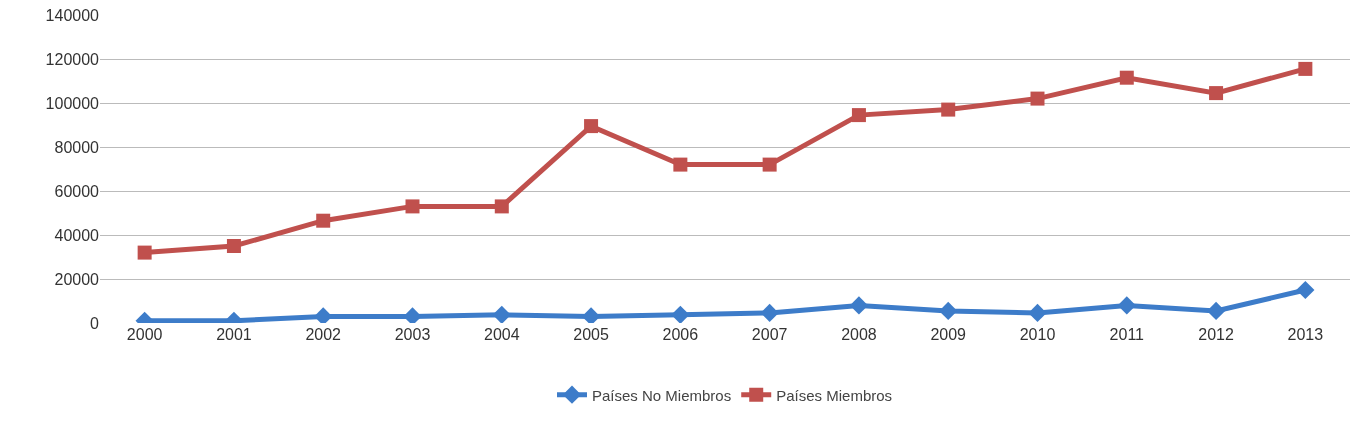  Describe the element at coordinates (662, 395) in the screenshot. I see `legend-label: Países No Miembros` at that location.